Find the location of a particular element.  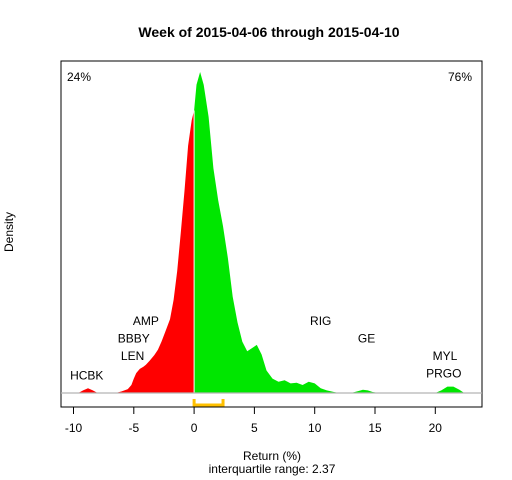

x-tick-label: 5 is located at coordinates (254, 428).